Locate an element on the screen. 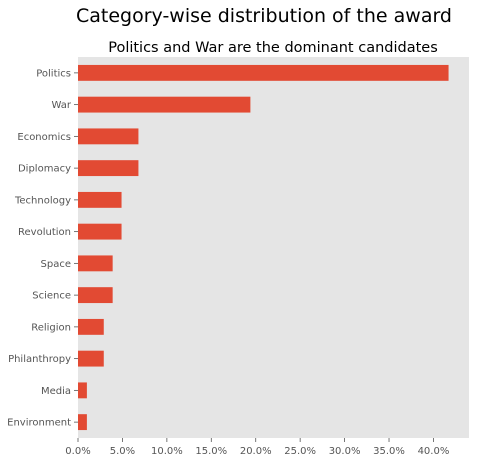 Image resolution: width=479 pixels, height=462 pixels. x-tick-label: 10.0% is located at coordinates (167, 451).